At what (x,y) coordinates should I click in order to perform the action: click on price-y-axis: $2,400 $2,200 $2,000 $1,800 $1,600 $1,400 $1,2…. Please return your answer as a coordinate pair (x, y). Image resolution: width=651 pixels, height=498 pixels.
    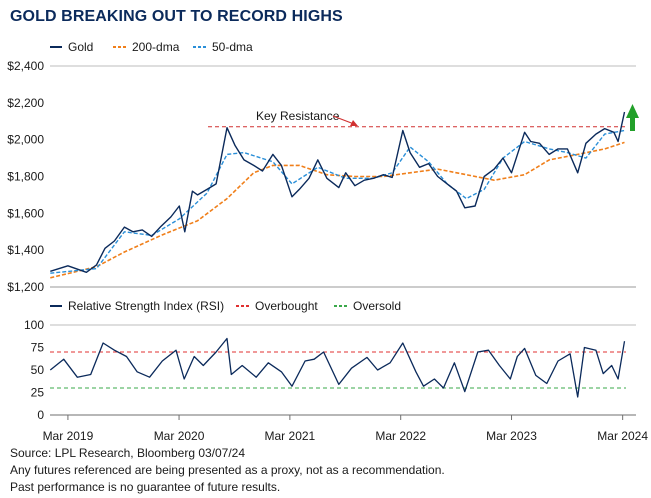
    Looking at the image, I should click on (25, 176).